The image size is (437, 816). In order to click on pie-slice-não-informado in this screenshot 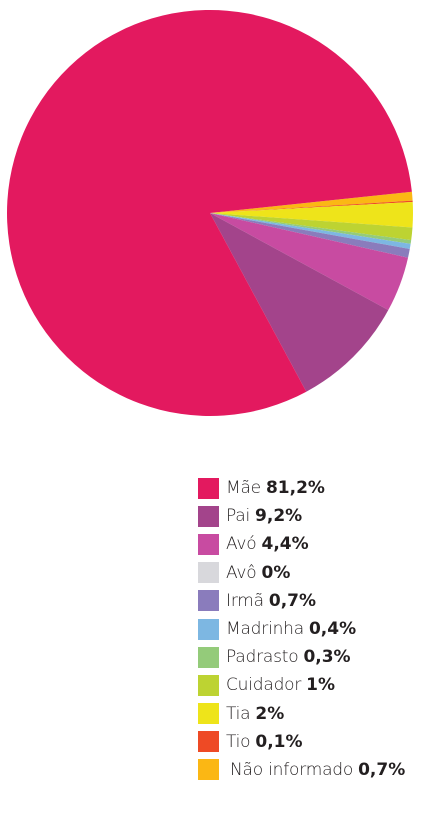, I will do `click(311, 202)`.